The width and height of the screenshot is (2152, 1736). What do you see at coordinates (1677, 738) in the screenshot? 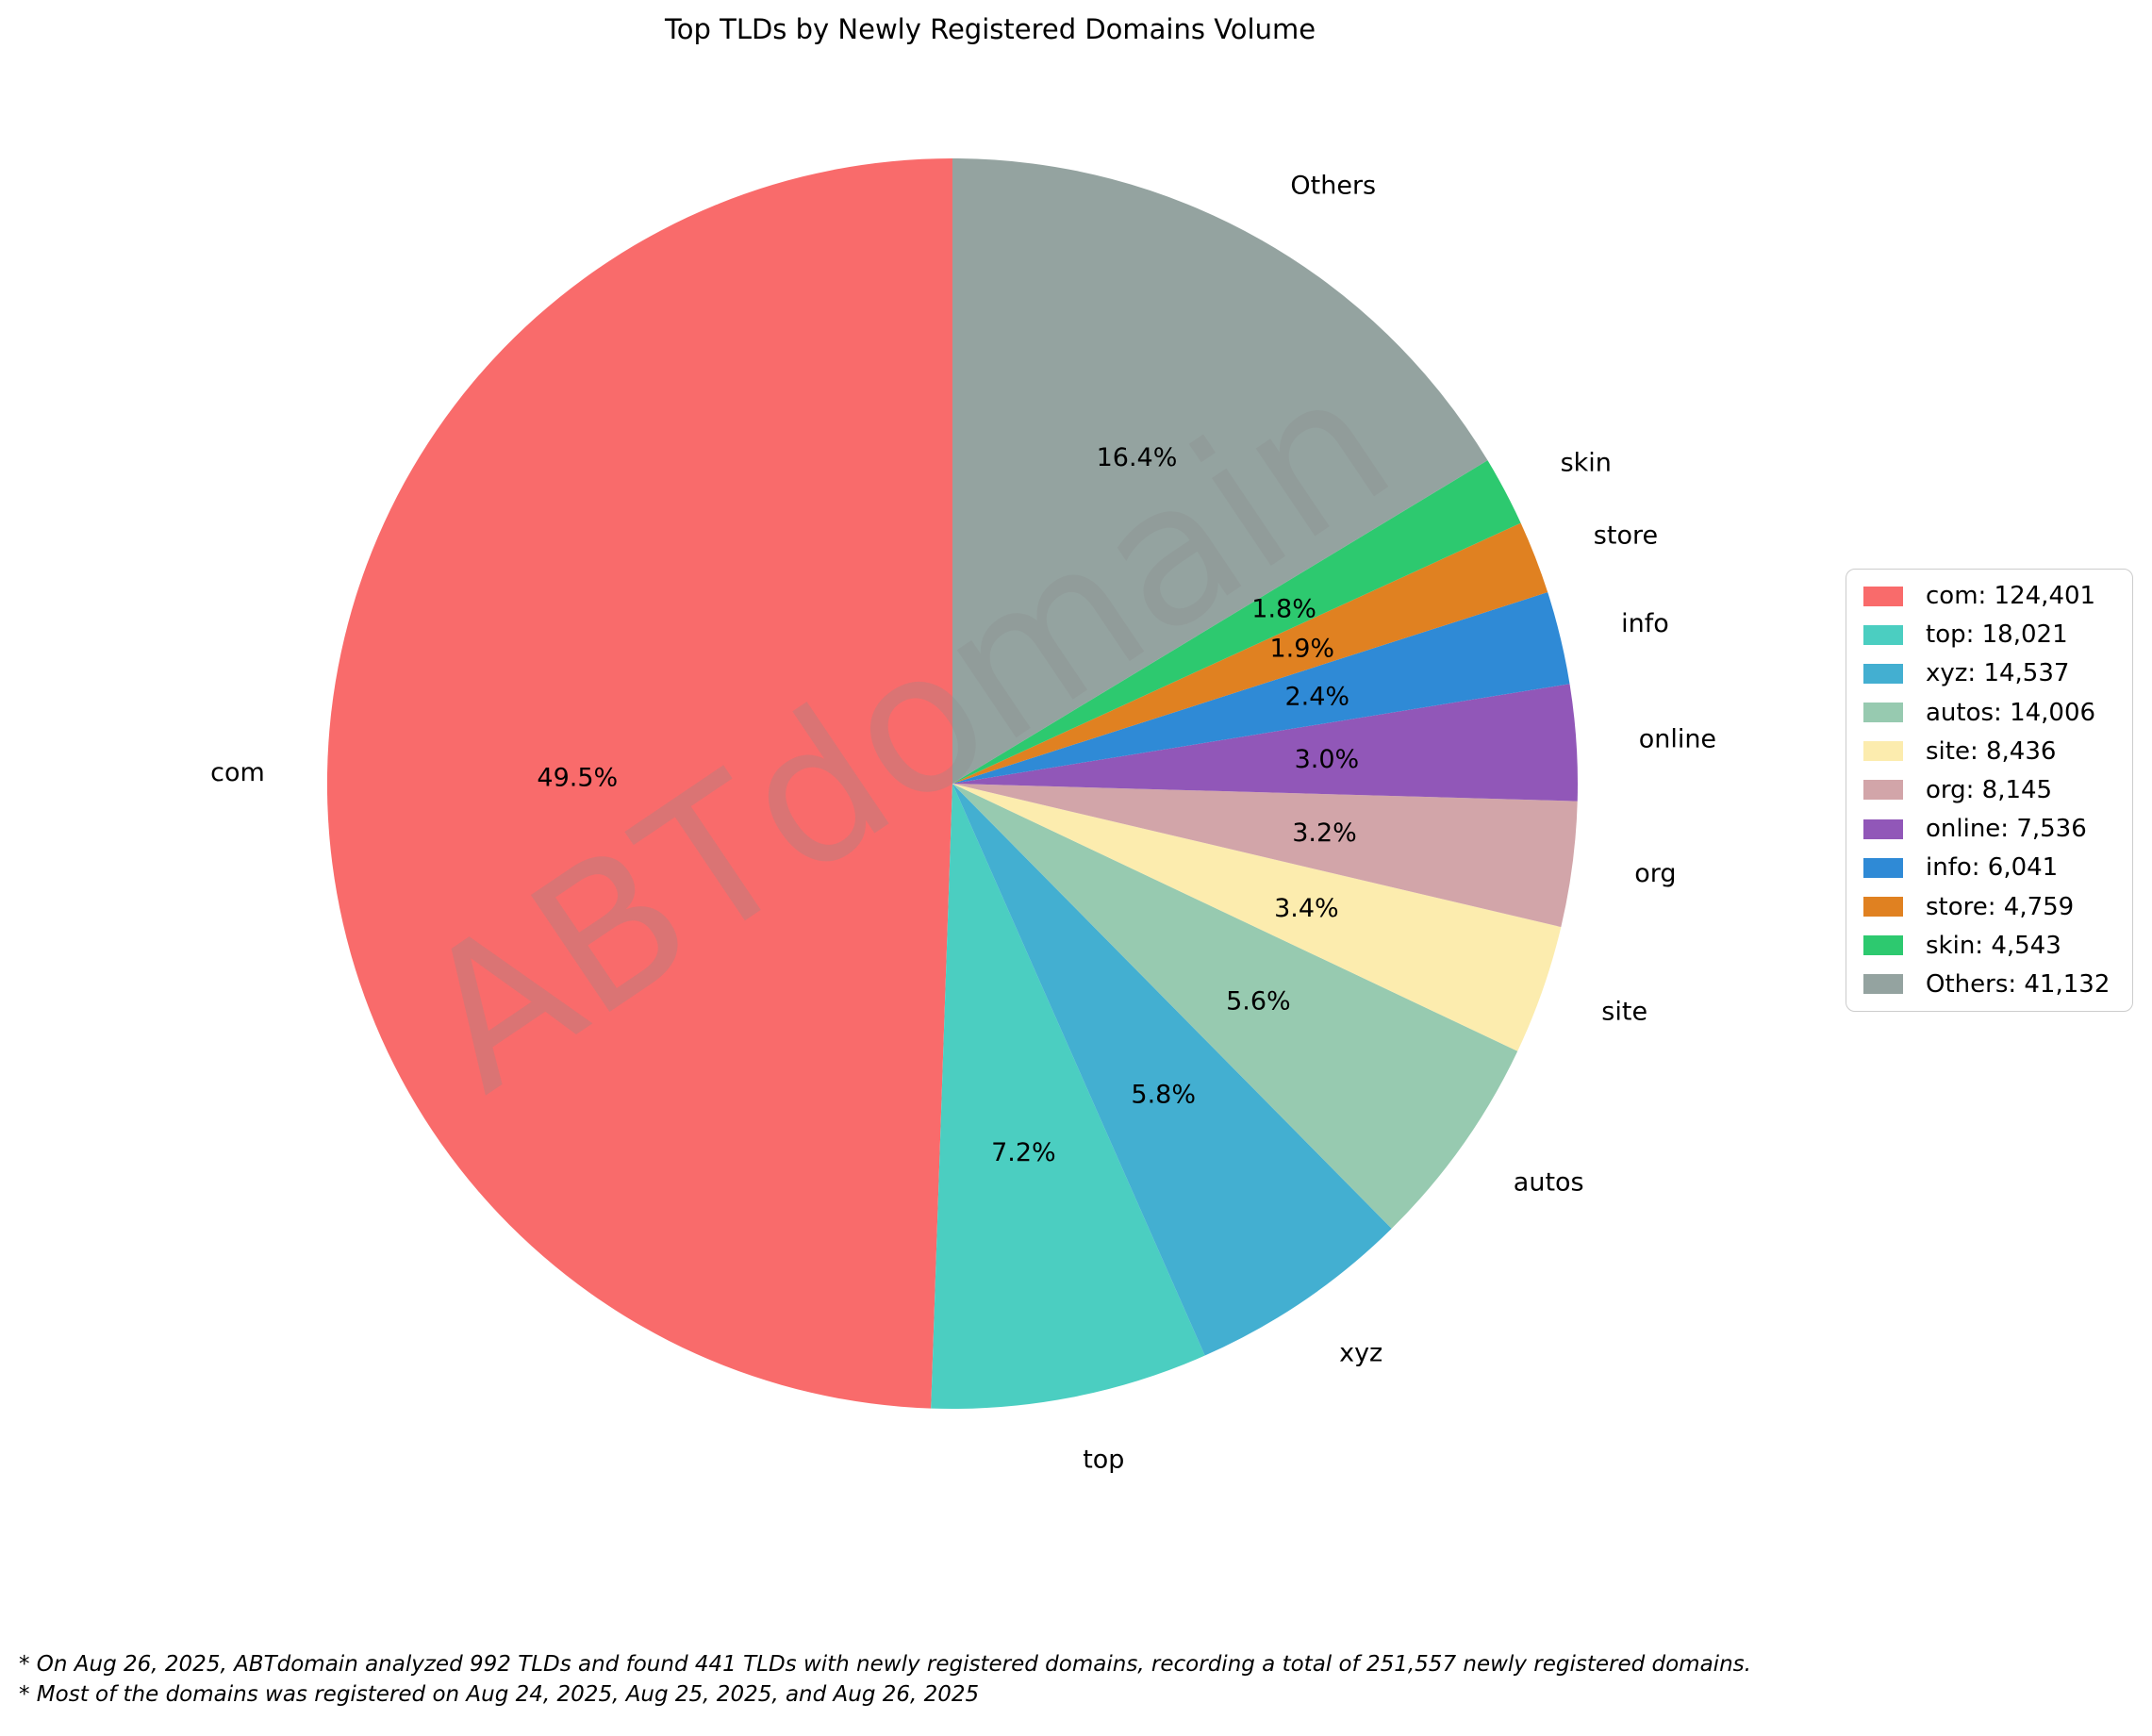
I see `slice-label-online: online` at bounding box center [1677, 738].